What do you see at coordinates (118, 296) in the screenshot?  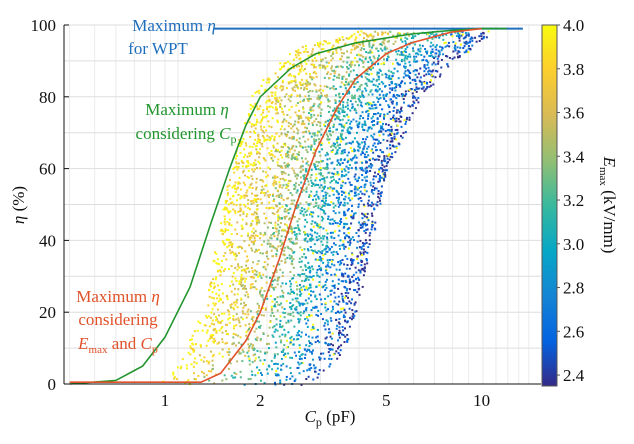 I see `annotation-emax-line1: Maximum η` at bounding box center [118, 296].